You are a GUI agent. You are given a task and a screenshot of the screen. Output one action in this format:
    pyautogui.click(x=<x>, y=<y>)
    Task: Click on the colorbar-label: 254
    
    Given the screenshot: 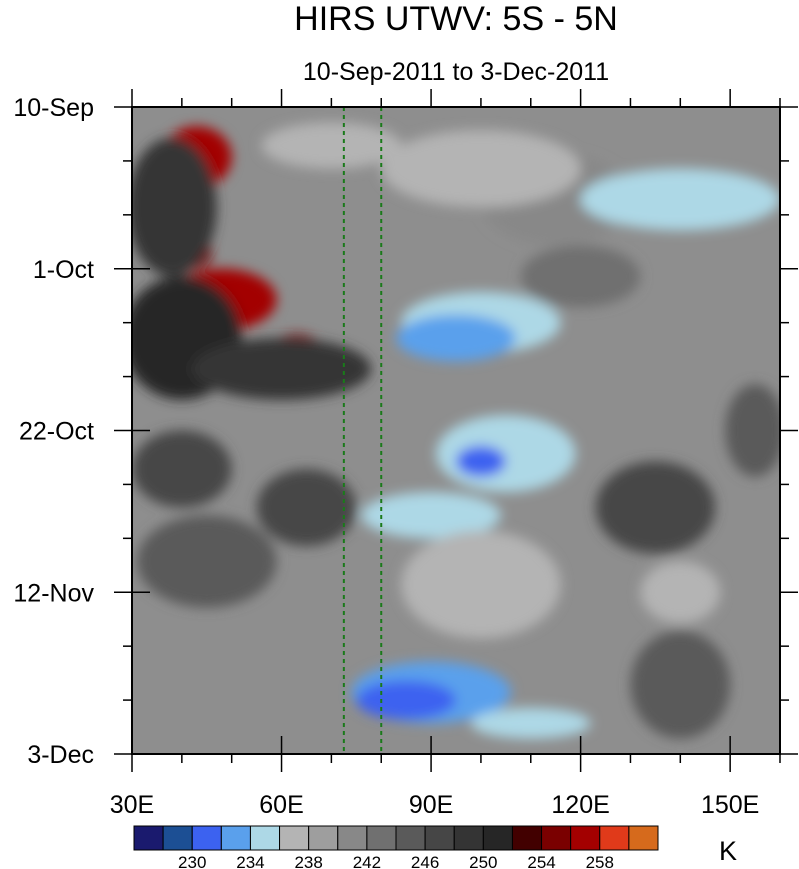 What is the action you would take?
    pyautogui.click(x=541, y=861)
    